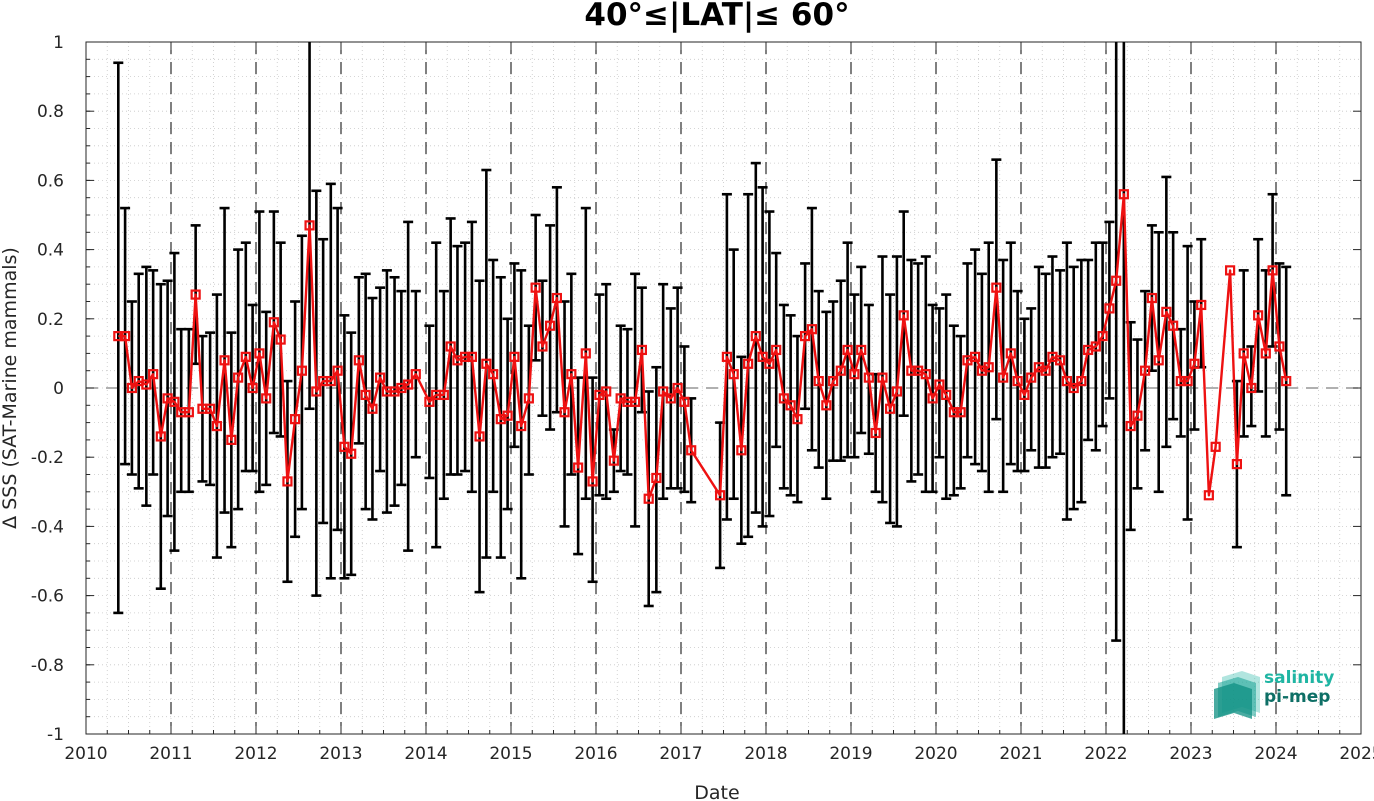  I want to click on y-tick-label: -0.6, so click(47, 597).